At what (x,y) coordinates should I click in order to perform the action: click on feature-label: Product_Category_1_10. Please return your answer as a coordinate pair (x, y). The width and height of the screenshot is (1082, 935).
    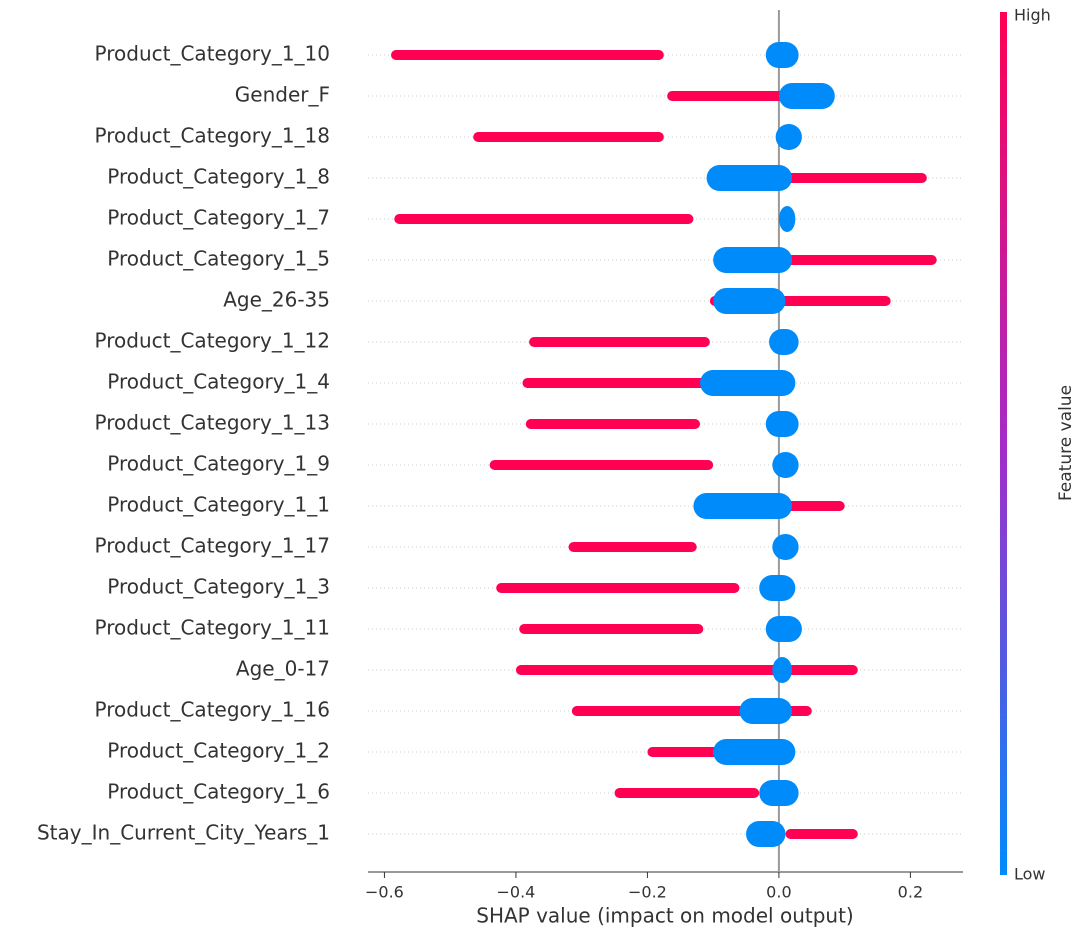
    Looking at the image, I should click on (212, 54).